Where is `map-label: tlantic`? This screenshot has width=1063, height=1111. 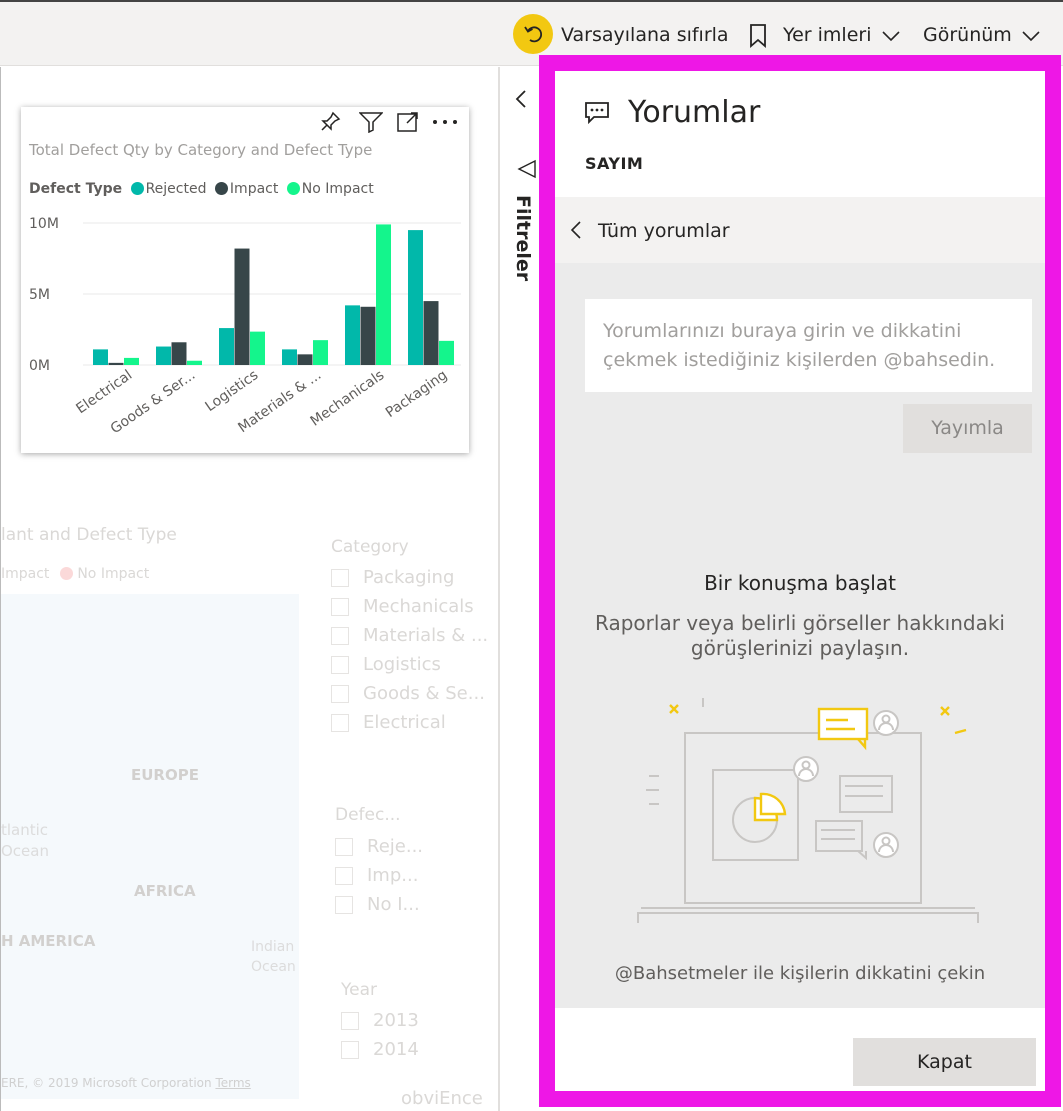
map-label: tlantic is located at coordinates (25, 830).